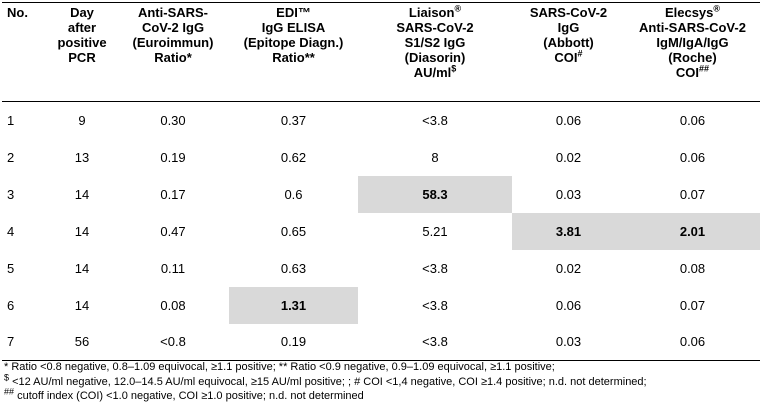 This screenshot has width=762, height=414. I want to click on column-header-line: (Euroimmun), so click(173, 42).